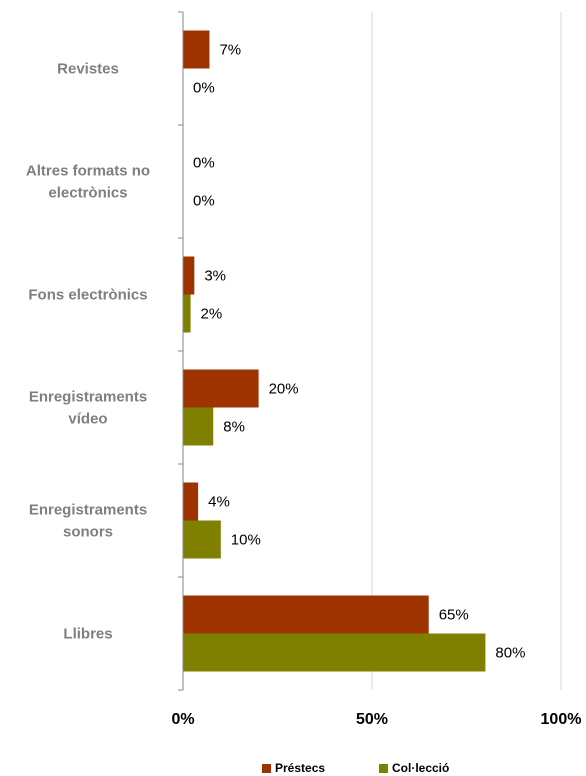 This screenshot has width=586, height=776. What do you see at coordinates (219, 502) in the screenshot?
I see `data-label: 4%` at bounding box center [219, 502].